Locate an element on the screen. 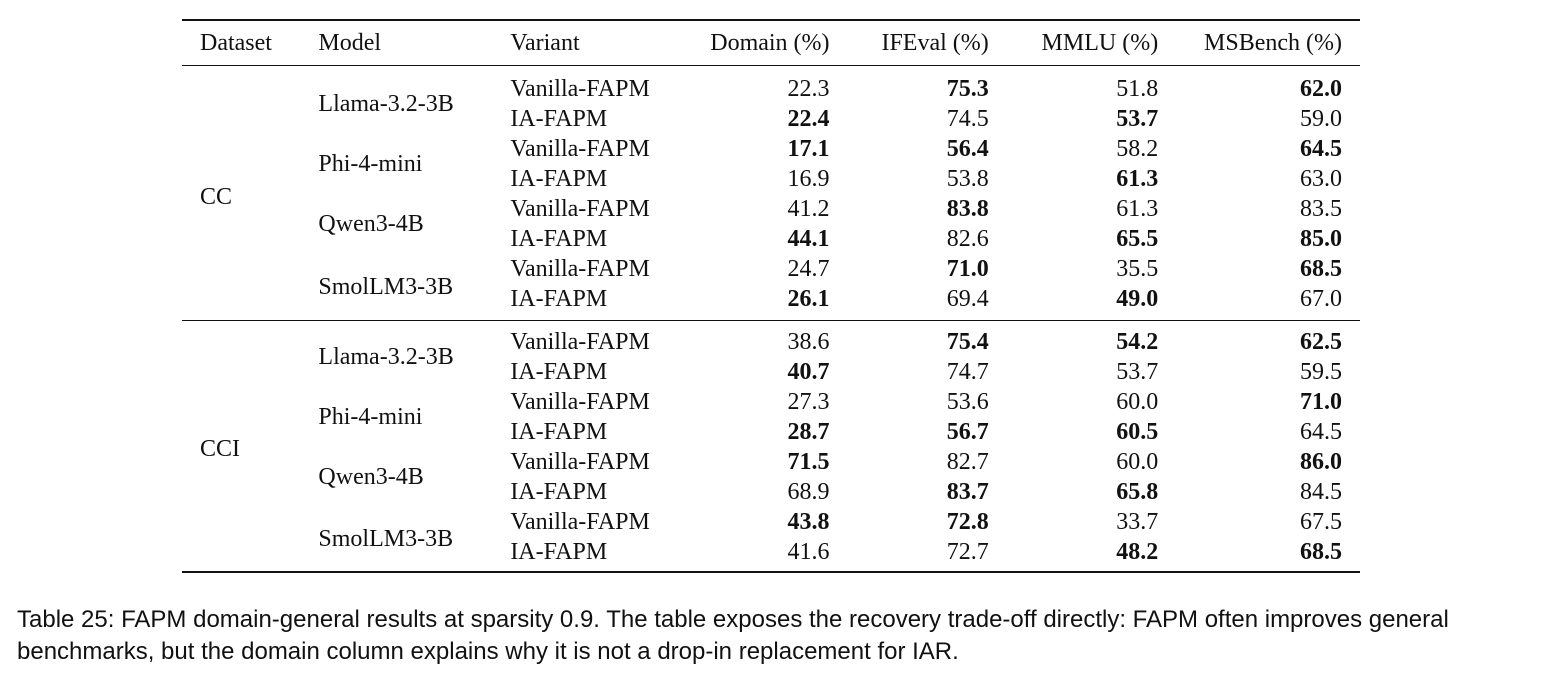 Image resolution: width=1542 pixels, height=677 pixels. domain-cell: 38.6 is located at coordinates (808, 342).